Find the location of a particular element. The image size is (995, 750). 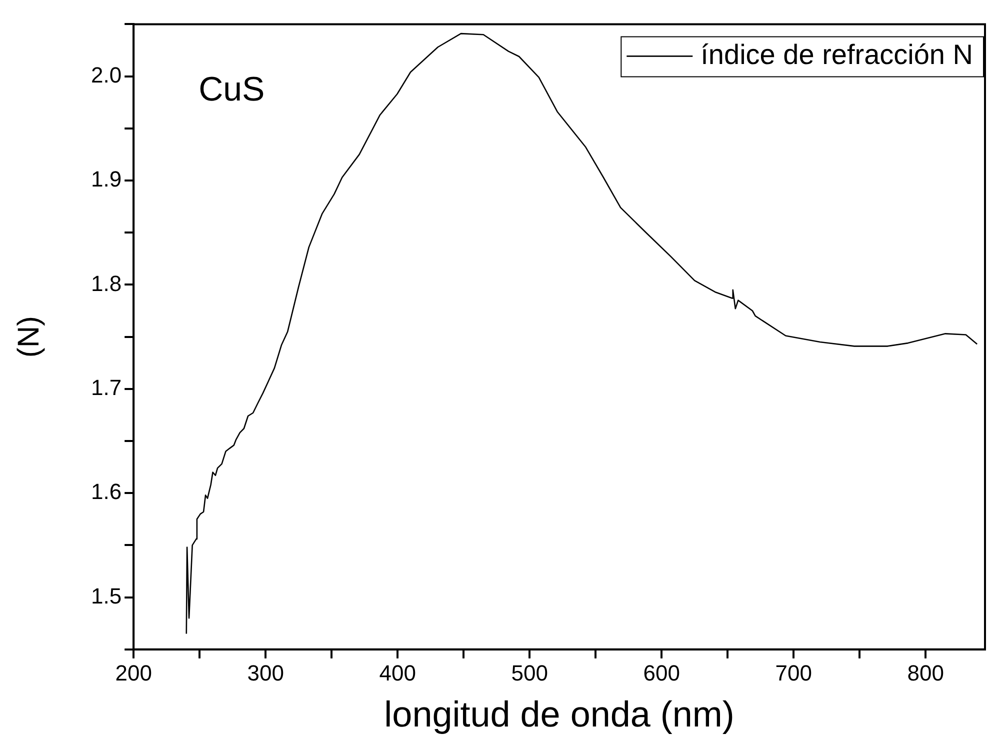

x-axis-title: longitud de onda (nm) is located at coordinates (559, 713).